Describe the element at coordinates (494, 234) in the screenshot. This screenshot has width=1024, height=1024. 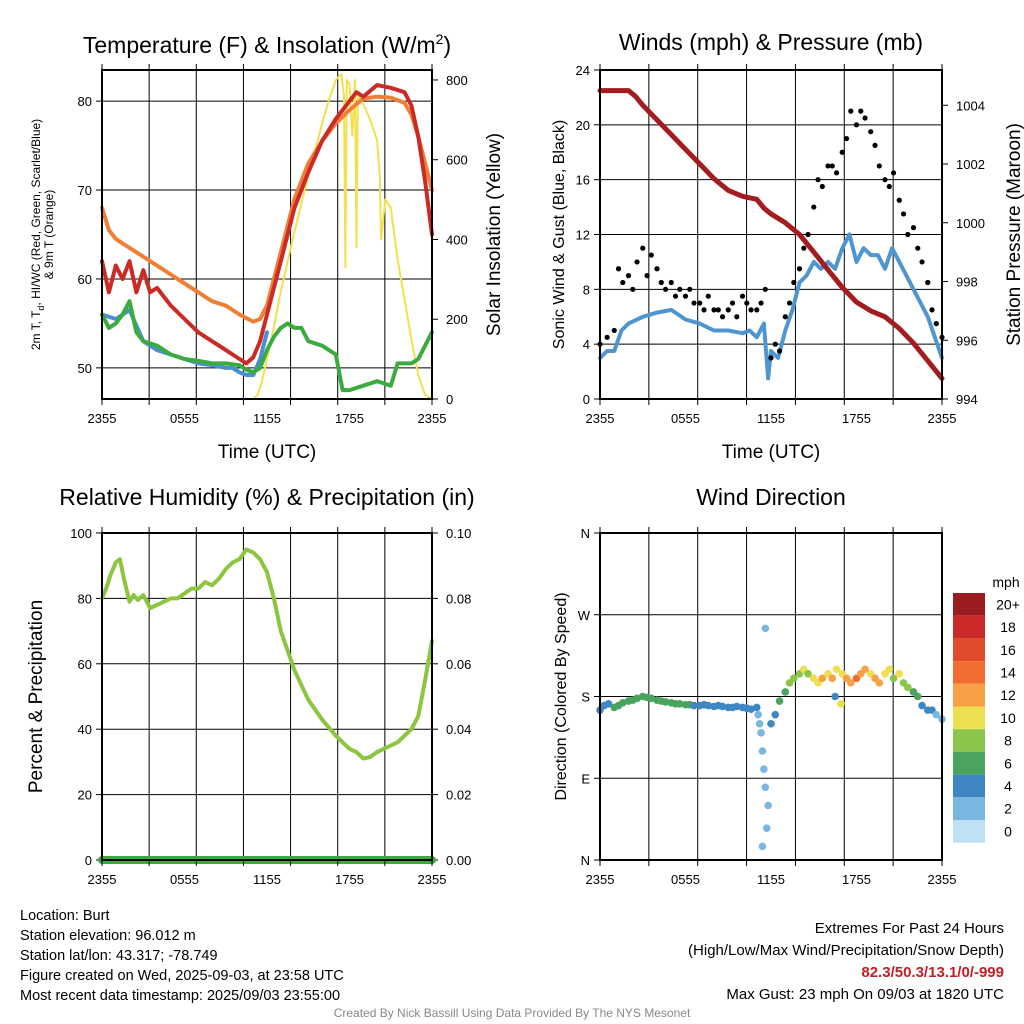
I see `y-right-axis-label: Solar Insolation (Yellow)` at that location.